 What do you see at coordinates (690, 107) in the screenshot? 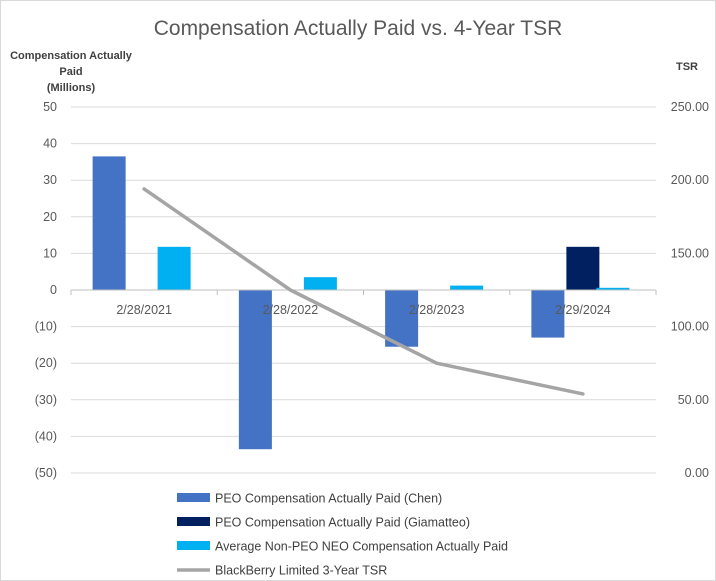
I see `y2-tick-label: 250.00` at bounding box center [690, 107].